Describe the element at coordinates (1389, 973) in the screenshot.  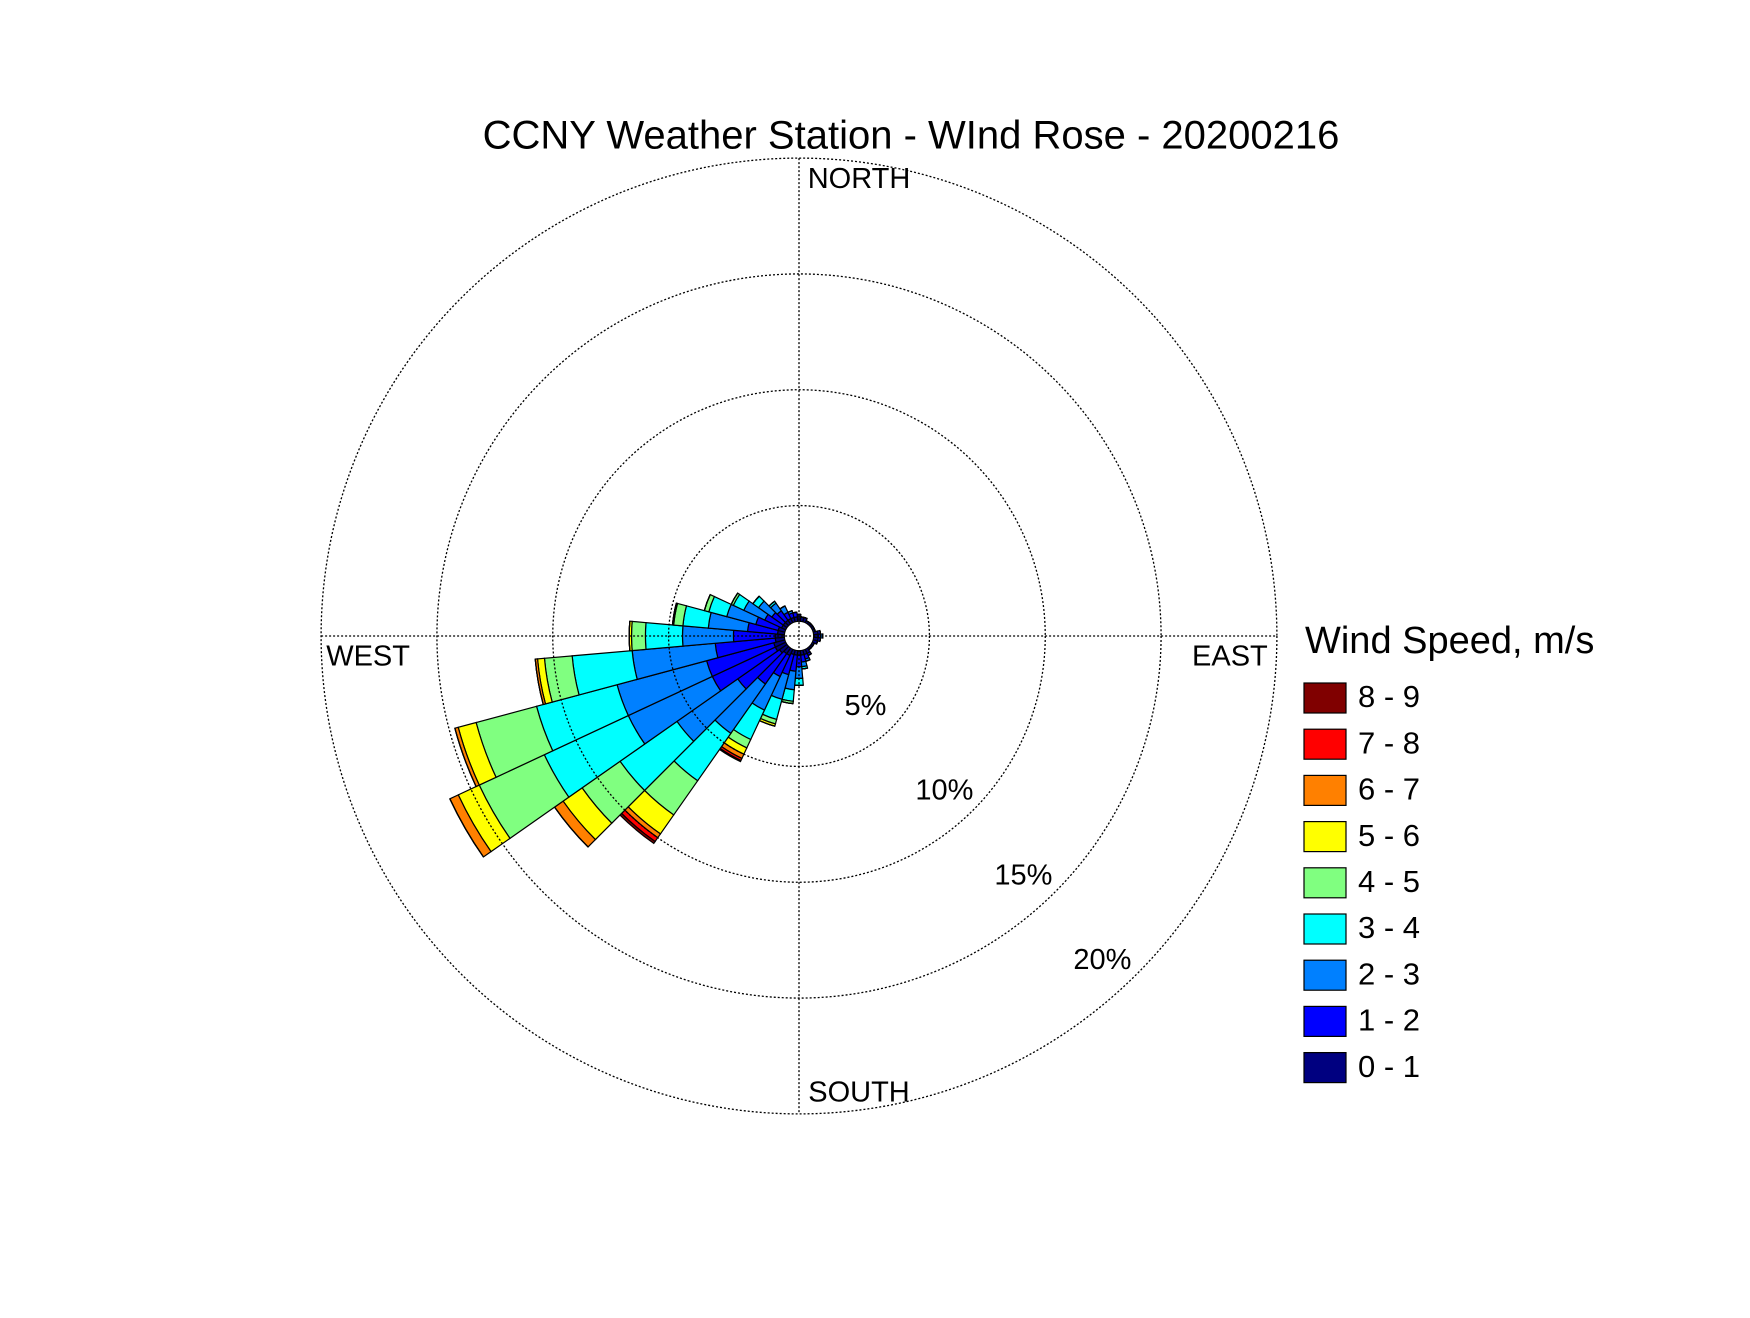
I see `legend-label: 2 - 3` at that location.